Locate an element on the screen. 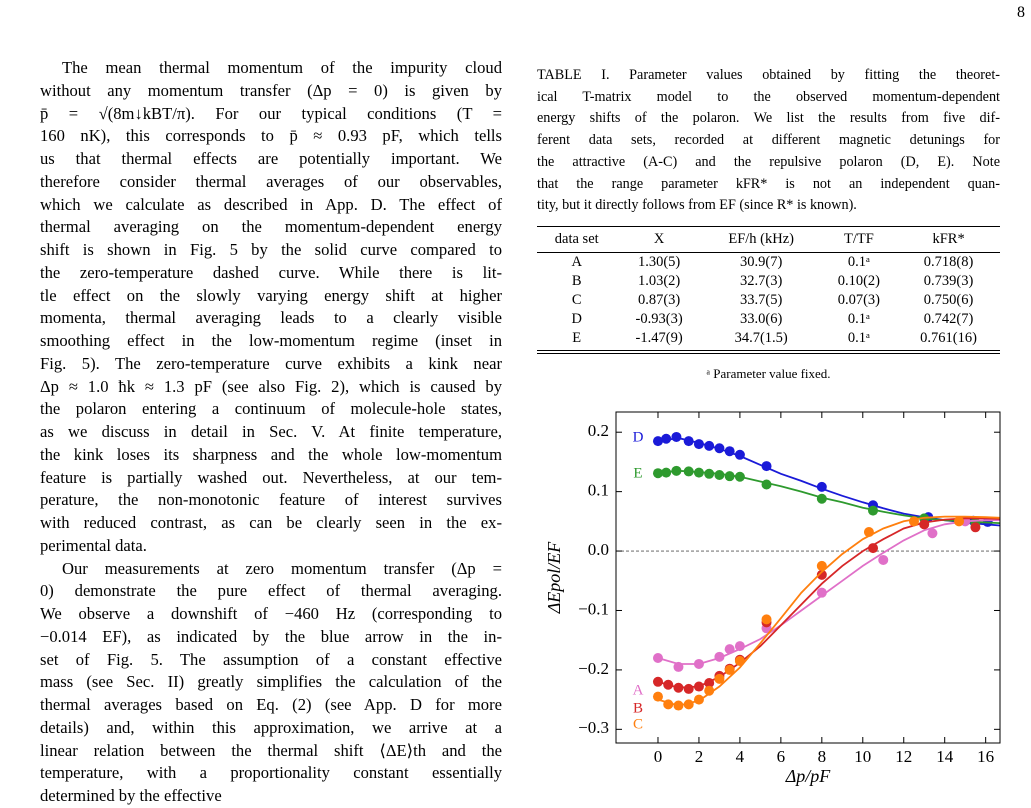  table-row: A 1.30(5) 30.9(7) 0.1ᵃ 0.718(8) is located at coordinates (768, 263).